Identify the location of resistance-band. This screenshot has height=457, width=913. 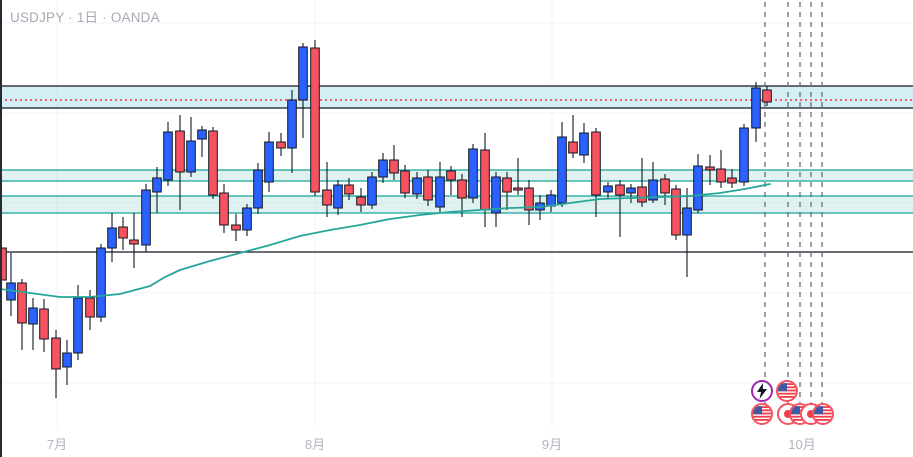
(456, 175).